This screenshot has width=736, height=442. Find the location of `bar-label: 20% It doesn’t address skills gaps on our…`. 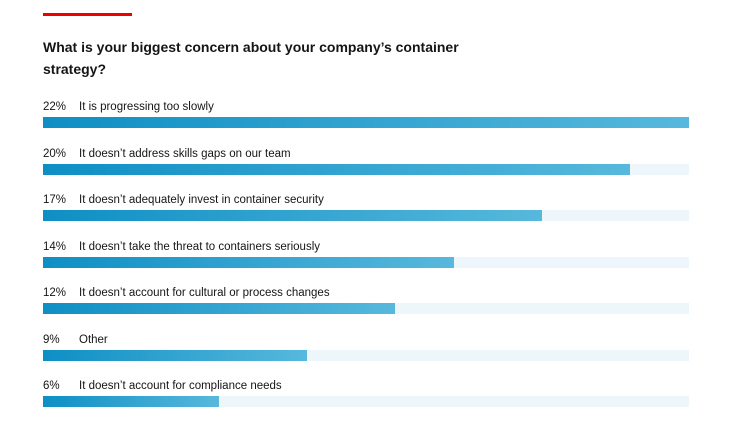

bar-label: 20% It doesn’t address skills gaps on our… is located at coordinates (167, 154).